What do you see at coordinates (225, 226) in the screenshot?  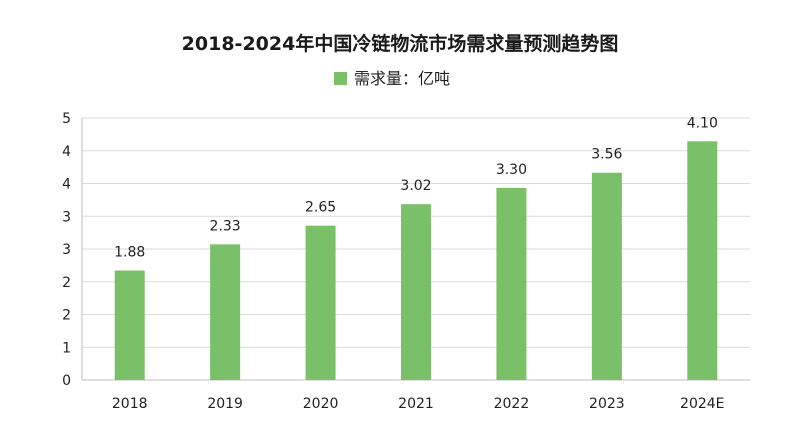 I see `data-label: 2.33` at bounding box center [225, 226].